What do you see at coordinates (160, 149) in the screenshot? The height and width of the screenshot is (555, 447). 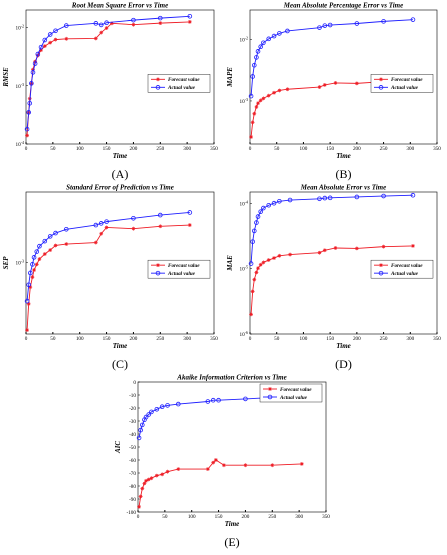 I see `rmse-x-tick-label: 250` at bounding box center [160, 149].